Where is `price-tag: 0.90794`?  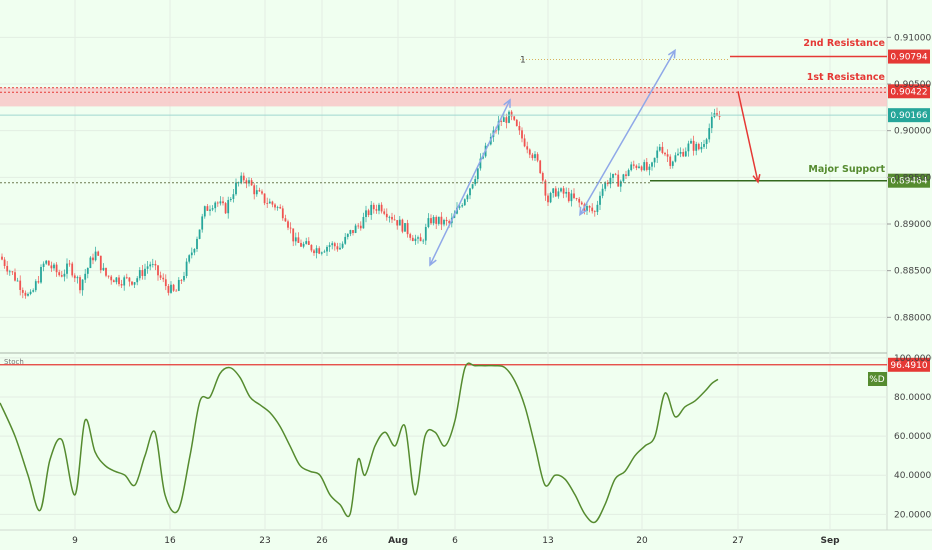 price-tag: 0.90794 is located at coordinates (908, 58).